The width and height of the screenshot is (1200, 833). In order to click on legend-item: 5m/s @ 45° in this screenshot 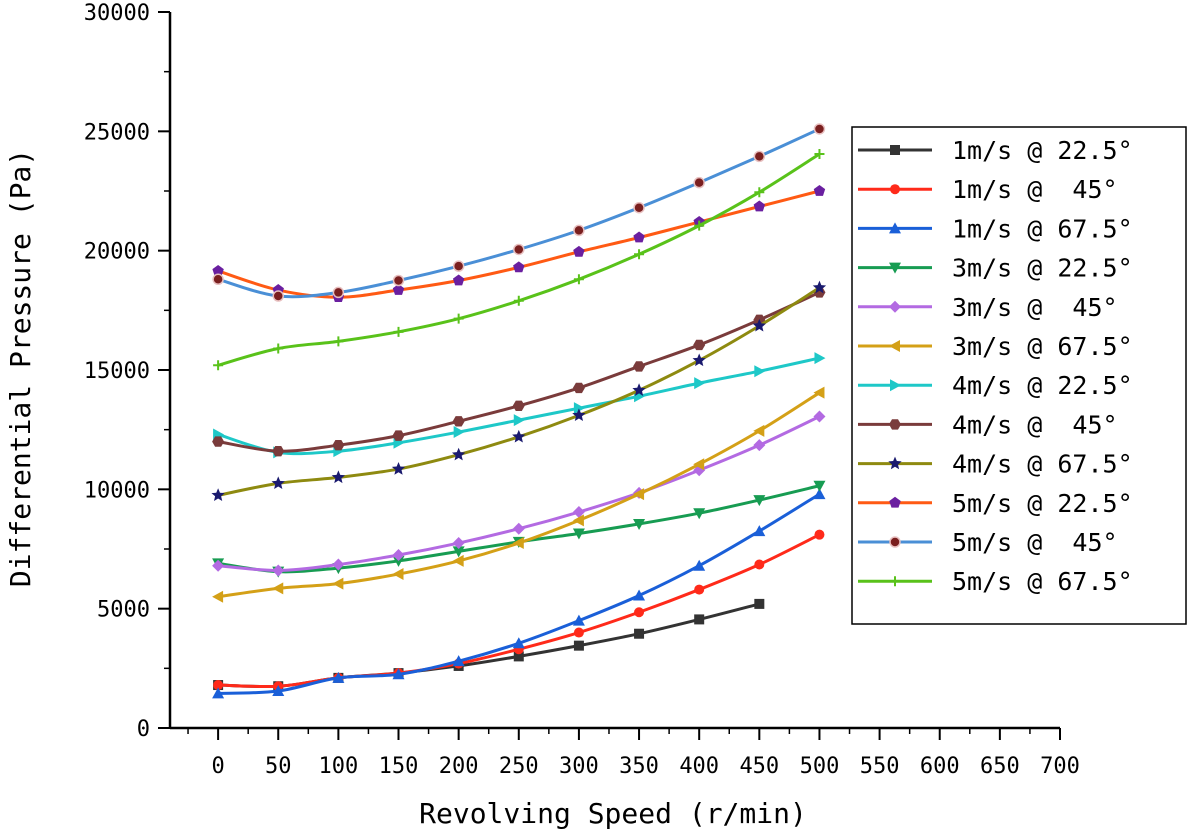, I will do `click(988, 542)`.